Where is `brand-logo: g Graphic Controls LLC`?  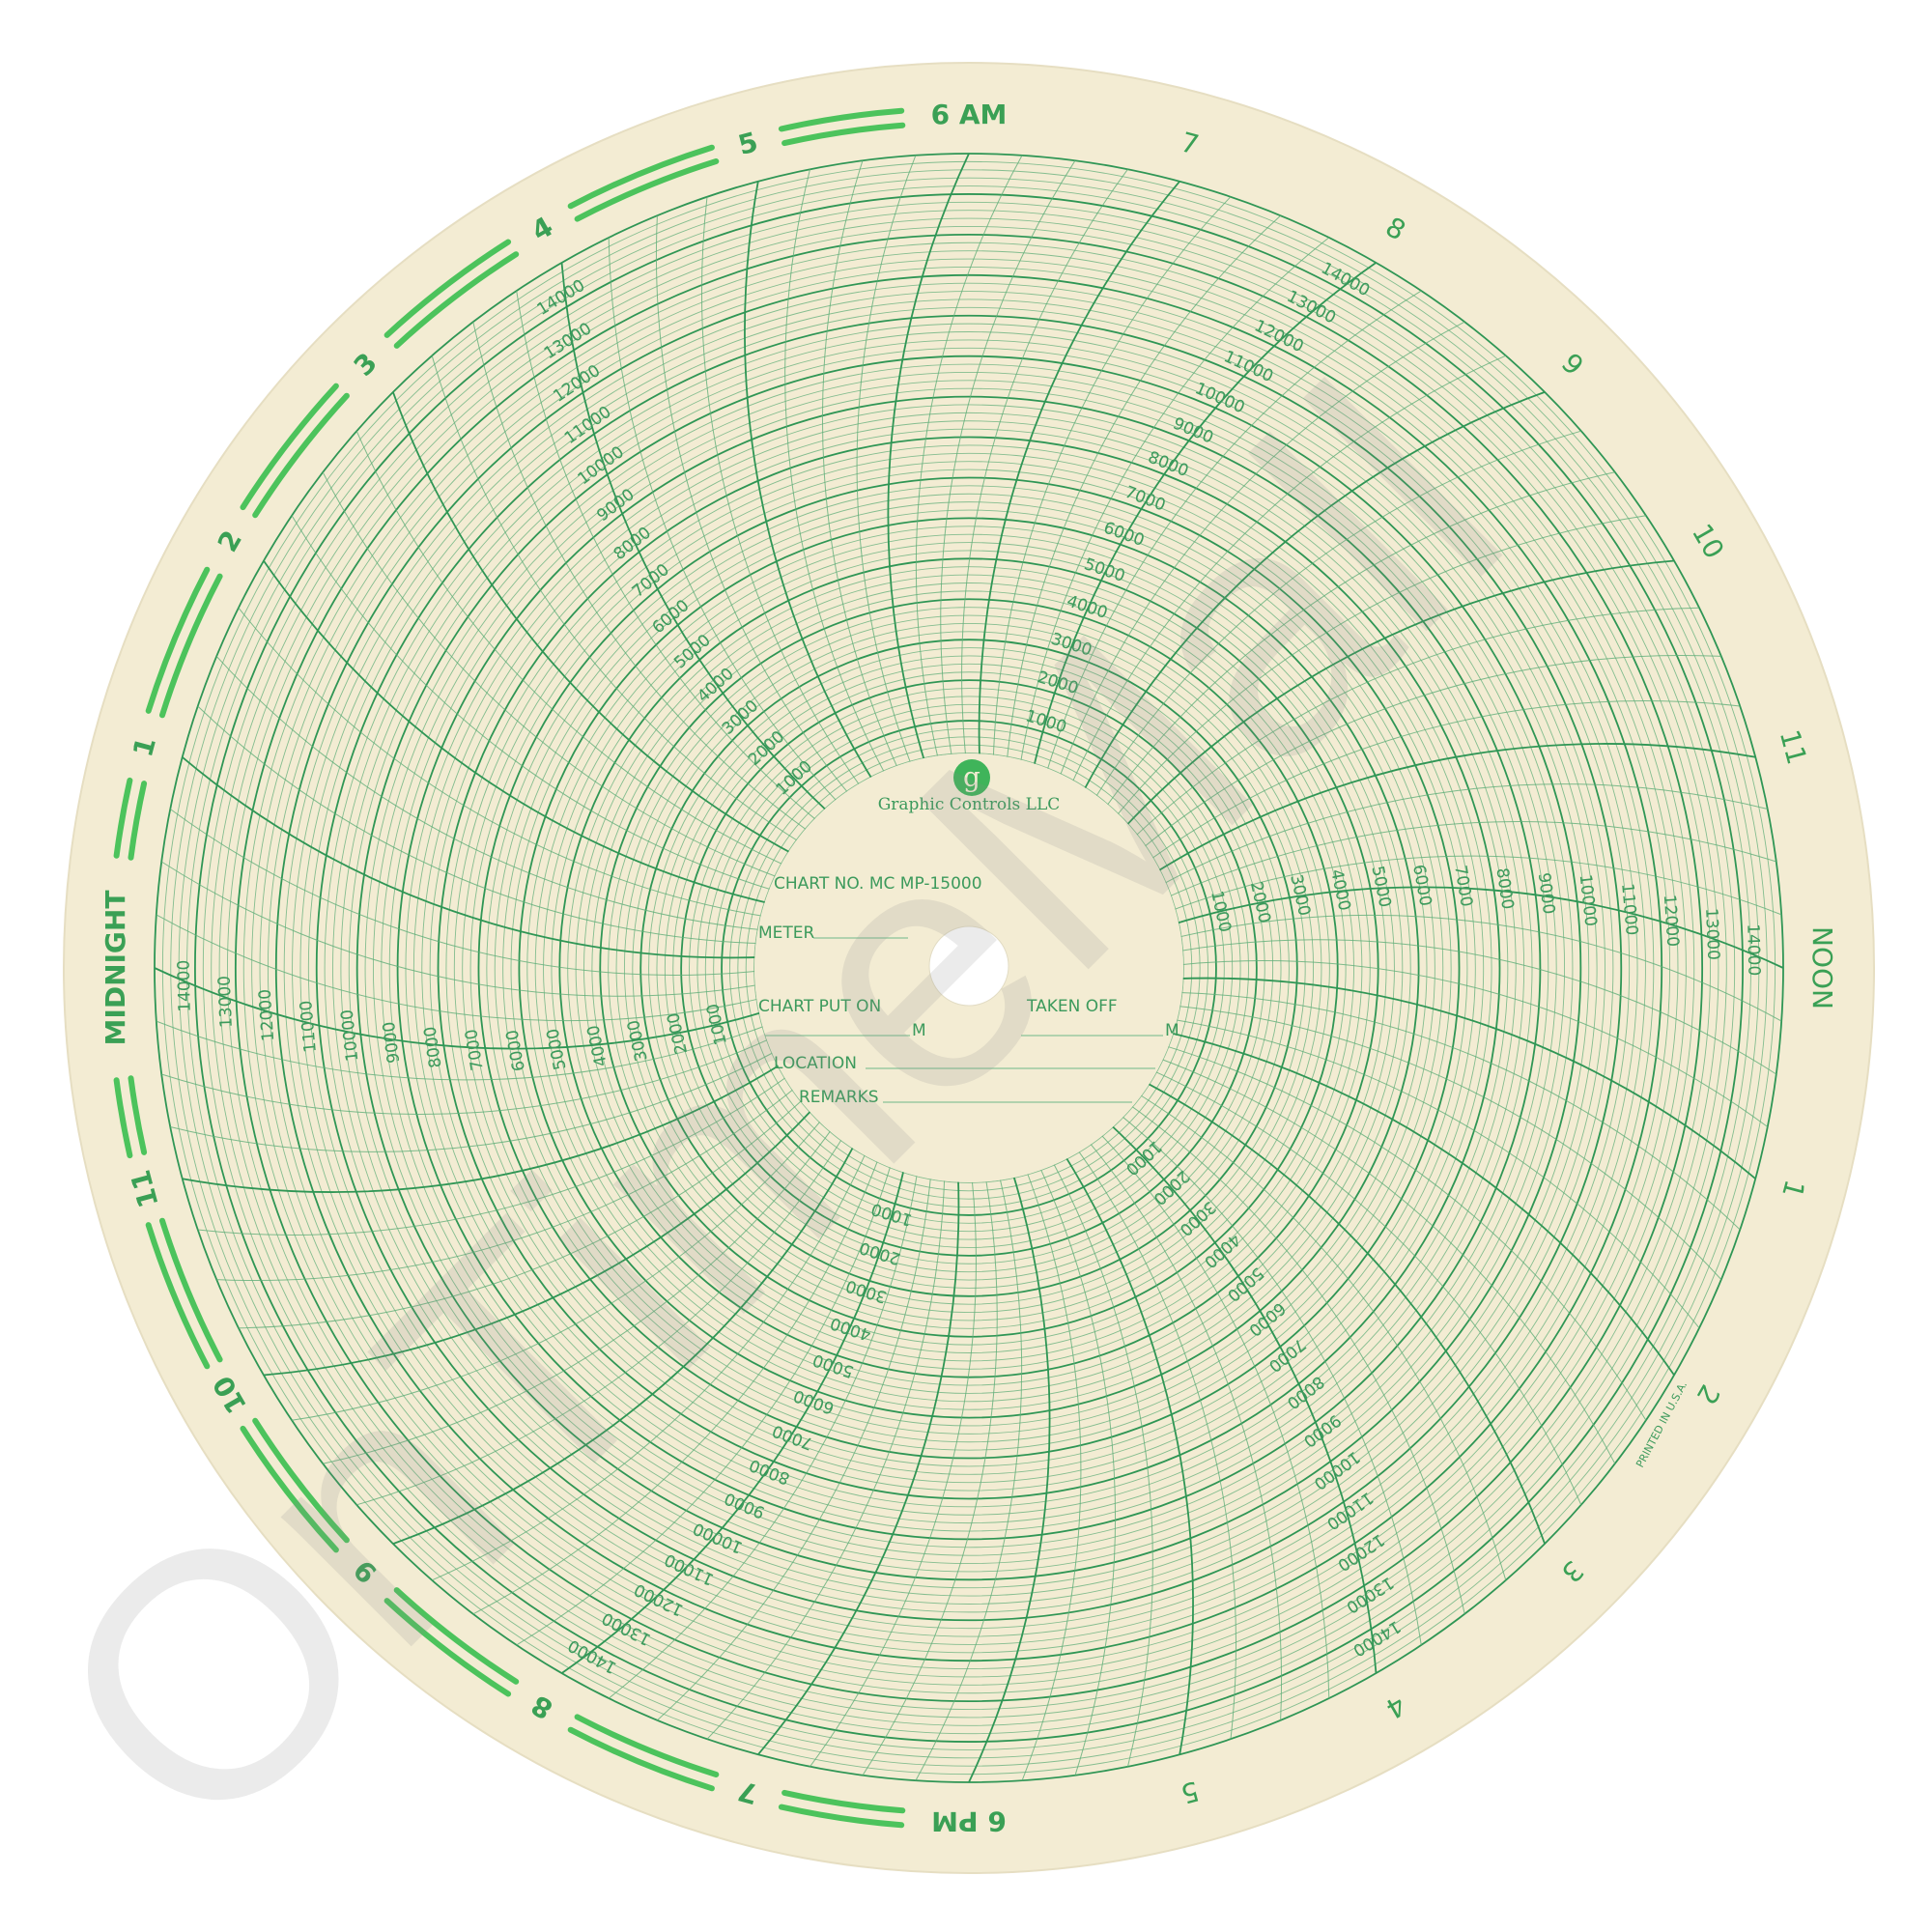
brand-logo: g Graphic Controls LLC is located at coordinates (969, 786).